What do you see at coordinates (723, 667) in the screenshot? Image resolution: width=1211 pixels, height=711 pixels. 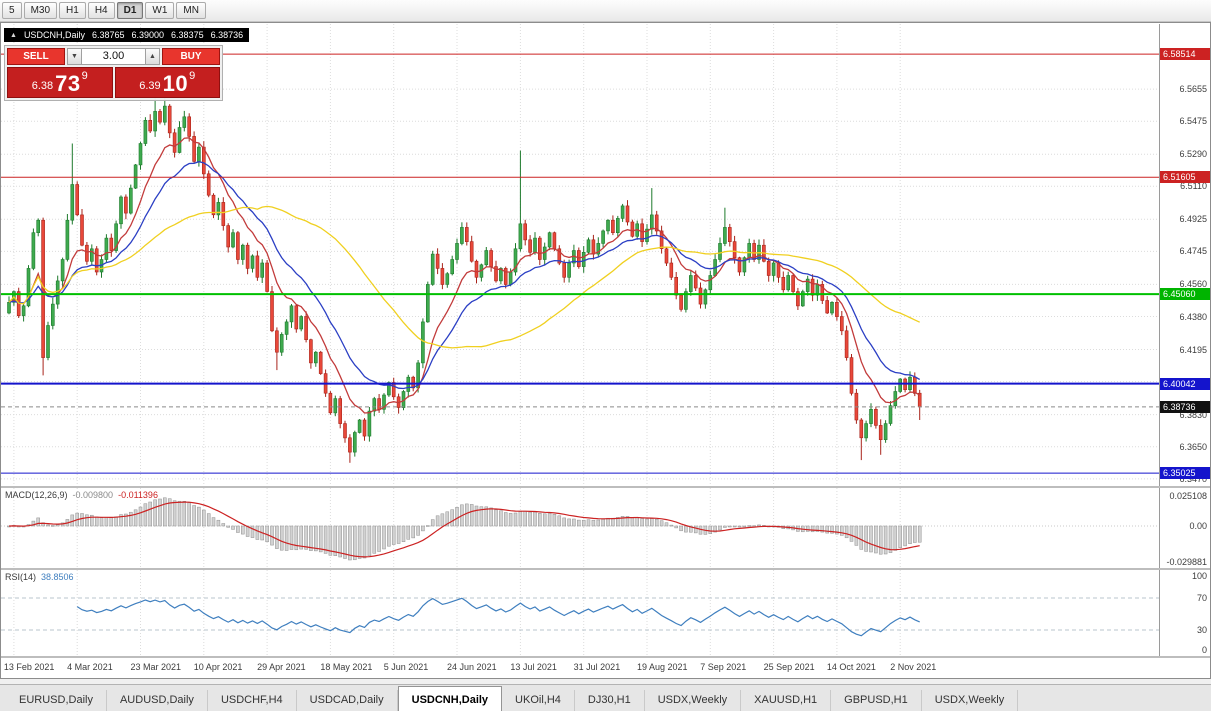 I see `date-axis-label: 7 Sep 2021` at bounding box center [723, 667].